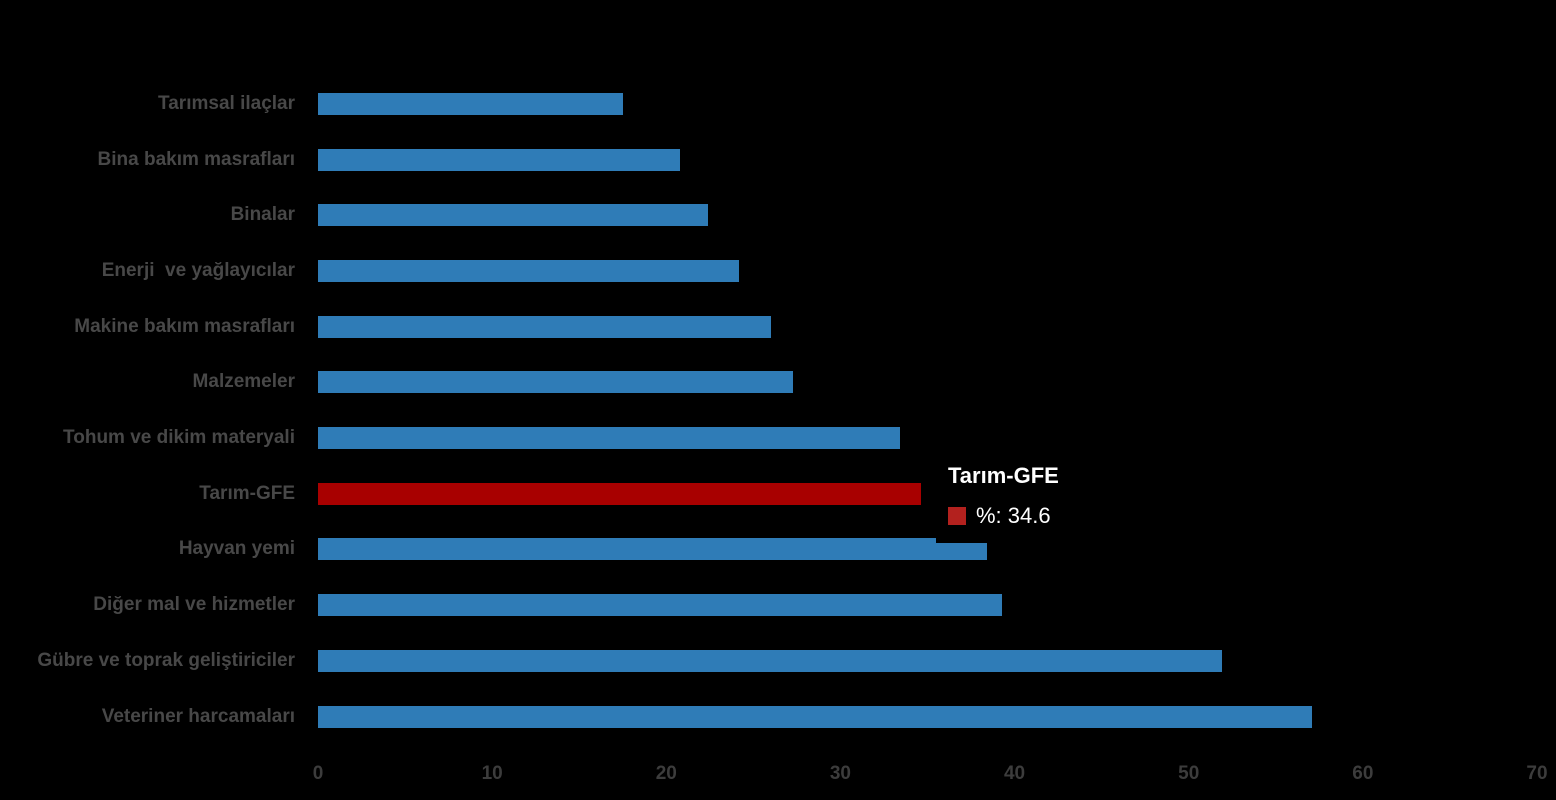 The image size is (1556, 800). Describe the element at coordinates (262, 215) in the screenshot. I see `category-label: Binalar` at that location.